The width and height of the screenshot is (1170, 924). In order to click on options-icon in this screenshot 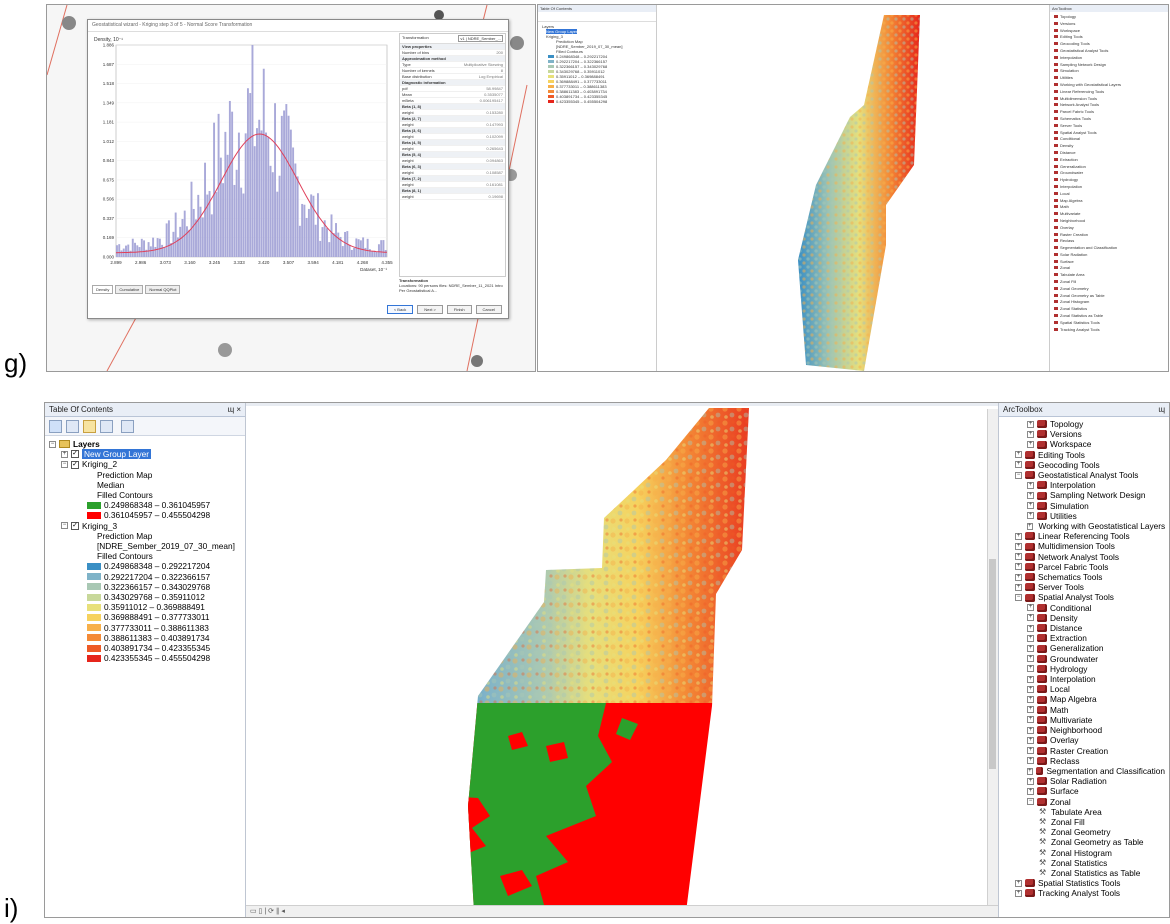, I will do `click(127, 426)`.